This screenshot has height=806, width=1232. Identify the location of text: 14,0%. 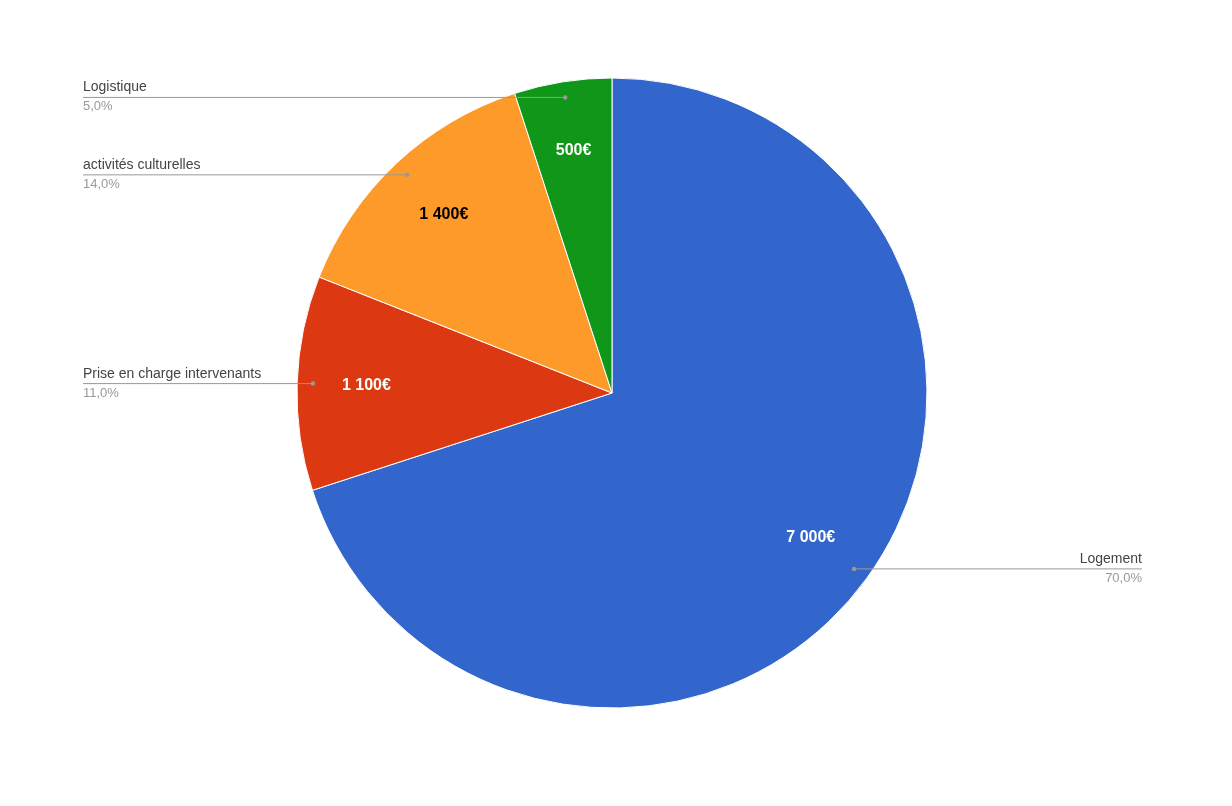
(102, 183).